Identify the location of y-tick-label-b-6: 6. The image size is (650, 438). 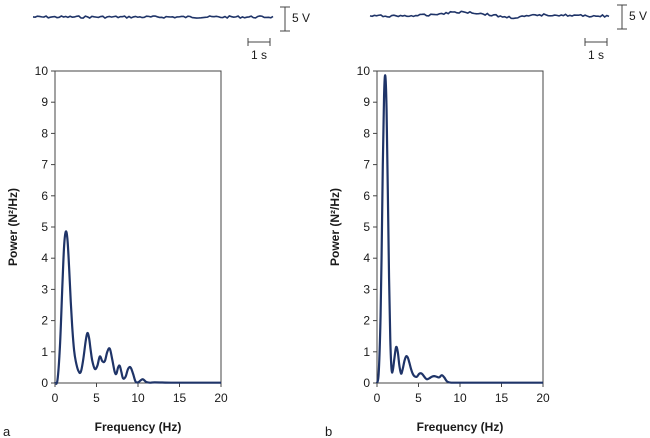
(366, 196).